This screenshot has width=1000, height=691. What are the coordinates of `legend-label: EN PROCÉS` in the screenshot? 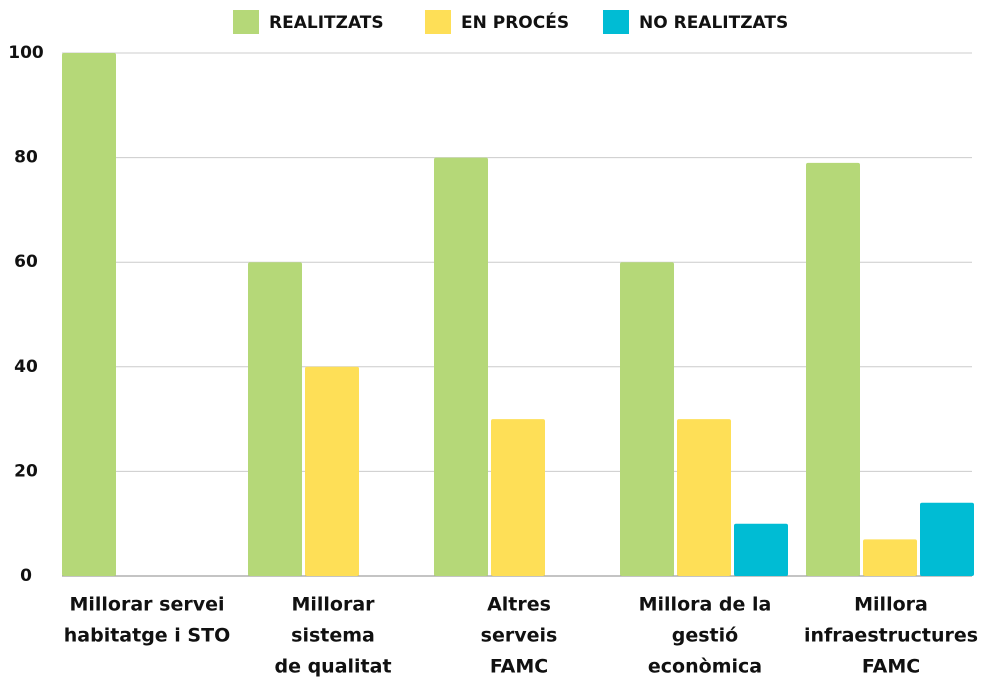 It's located at (515, 22).